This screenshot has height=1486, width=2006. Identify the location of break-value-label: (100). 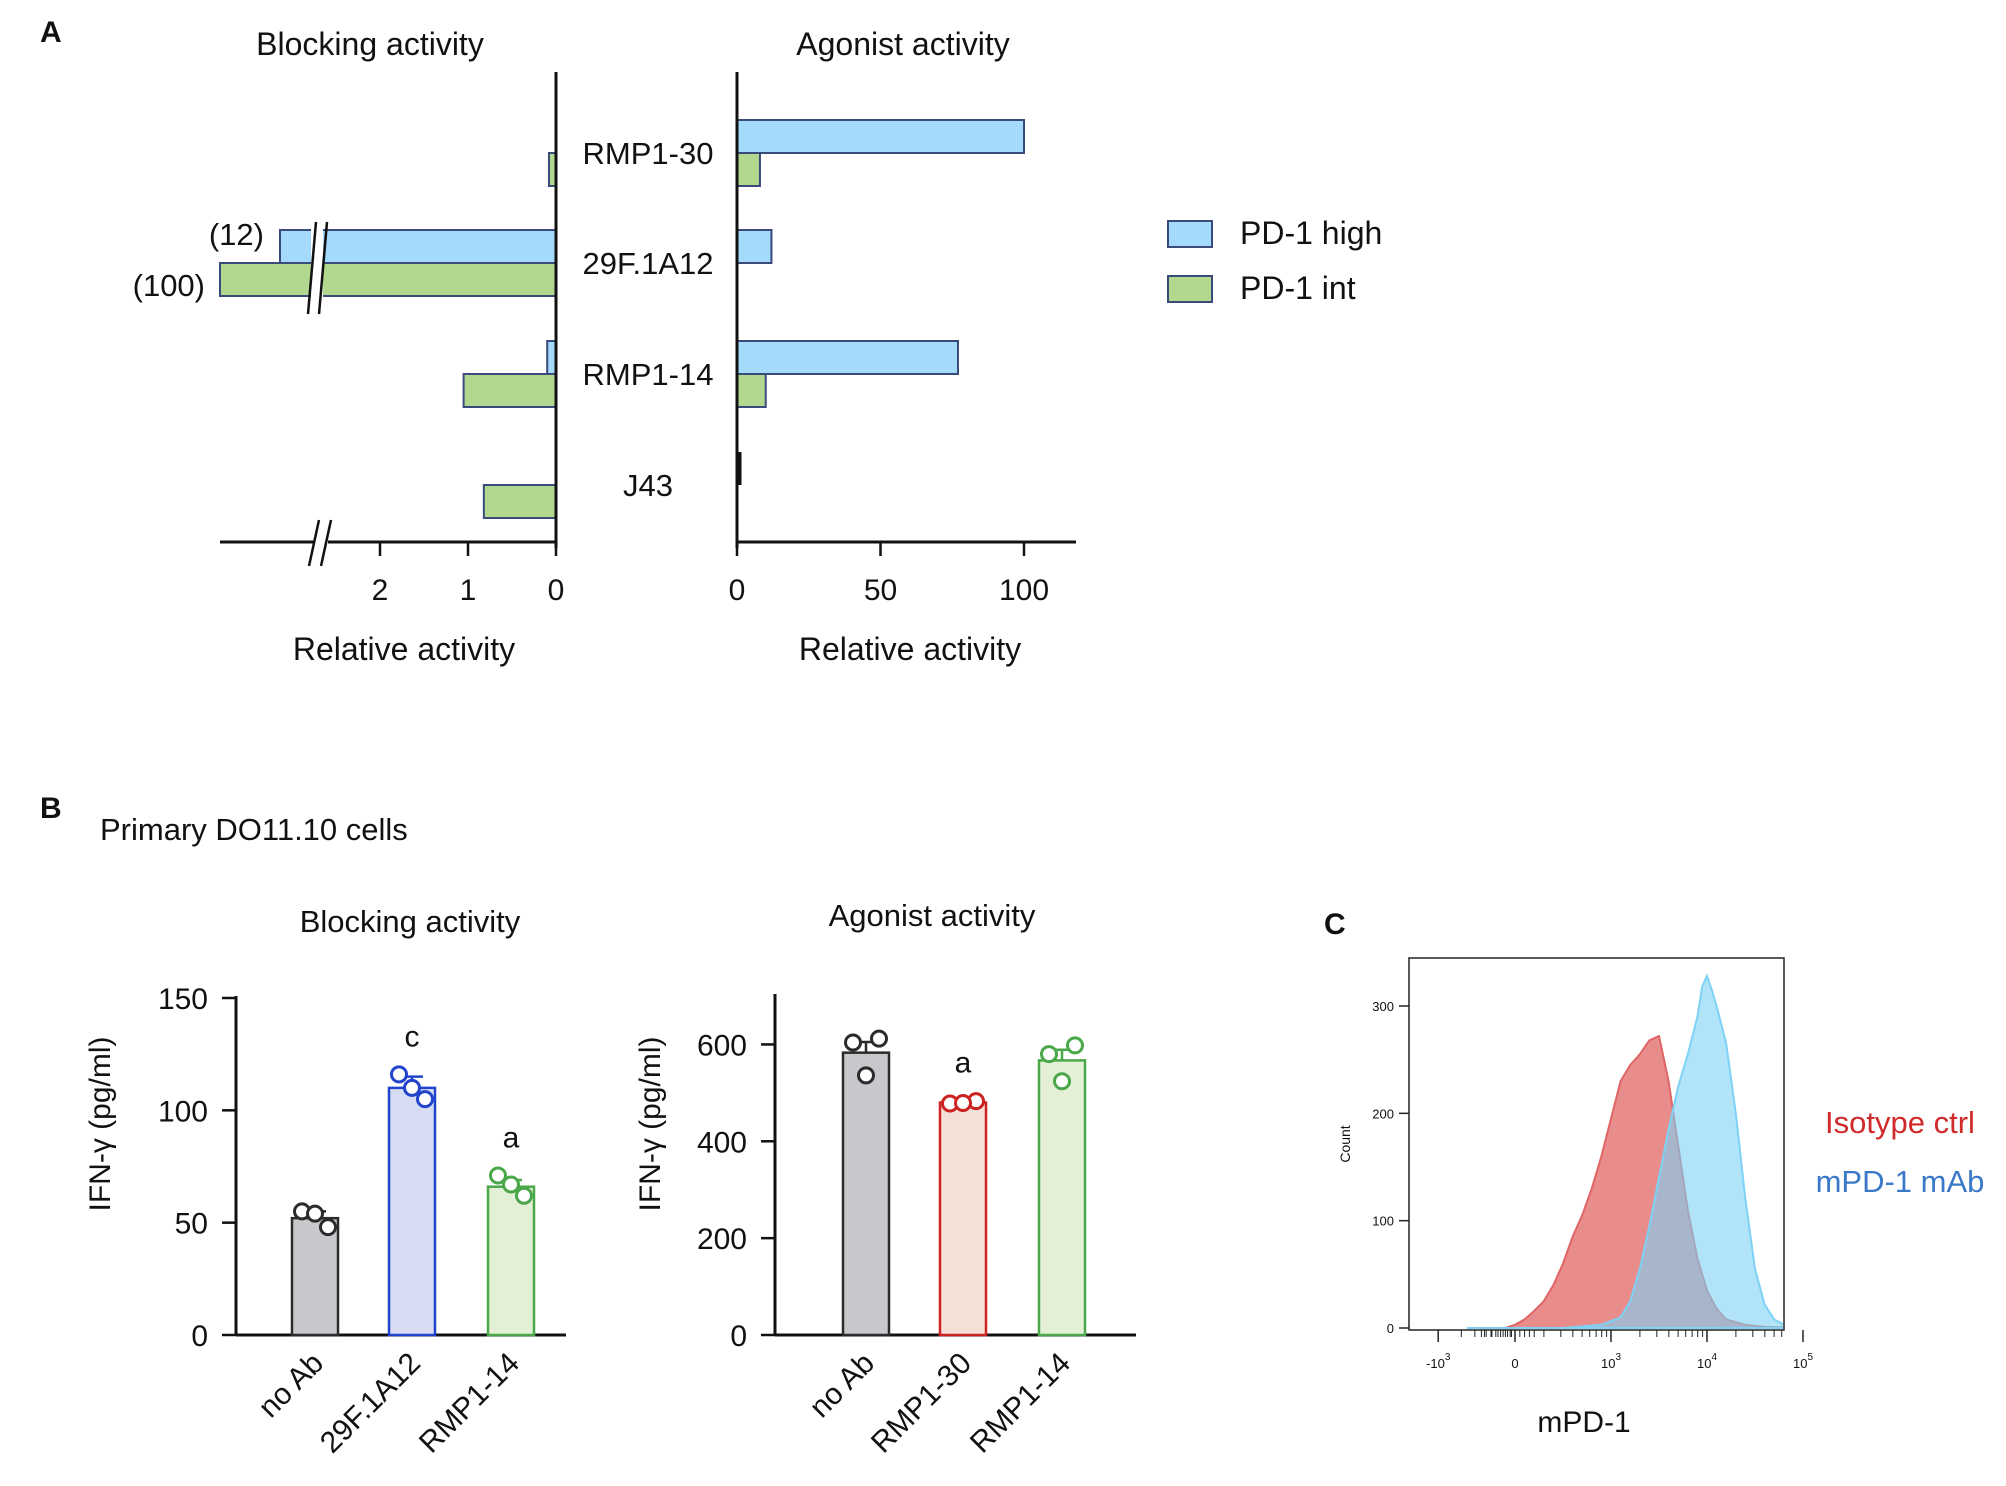
(169, 285).